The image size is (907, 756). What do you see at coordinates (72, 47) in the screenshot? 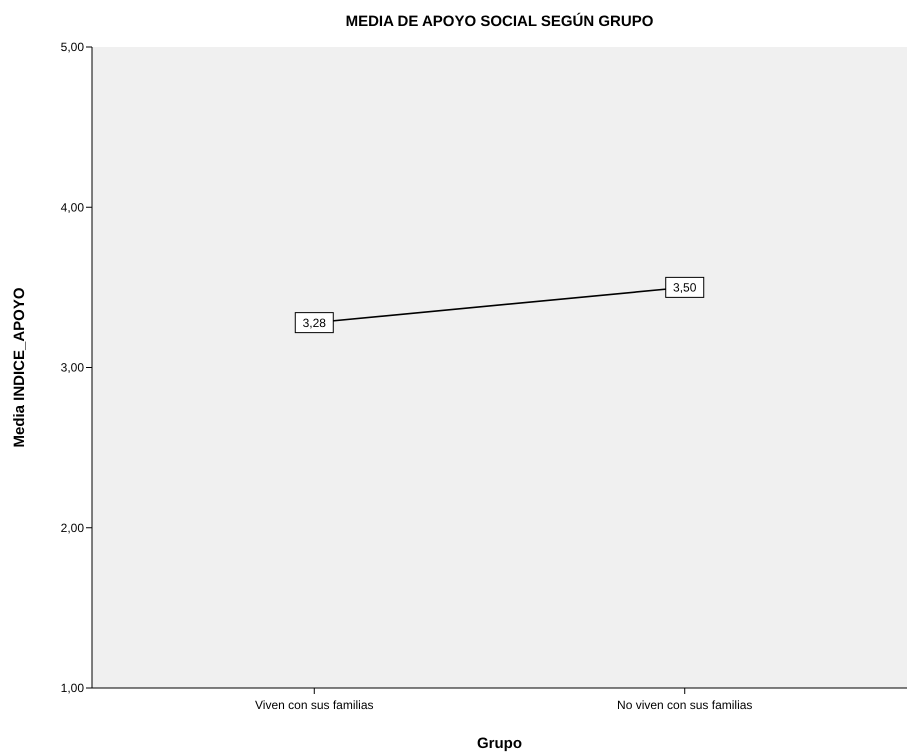
I see `y-tick-label: 5,00` at bounding box center [72, 47].